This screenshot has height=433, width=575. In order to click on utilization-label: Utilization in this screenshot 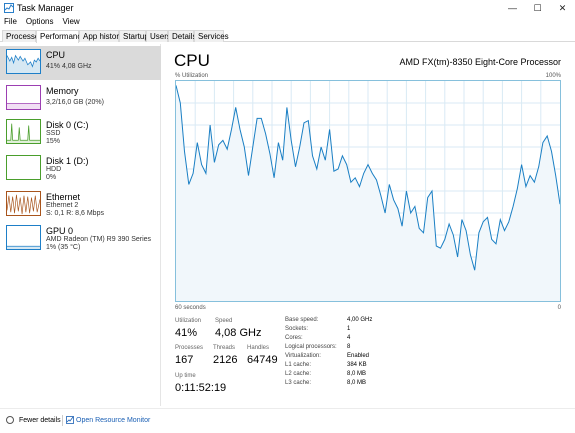, I will do `click(188, 321)`.